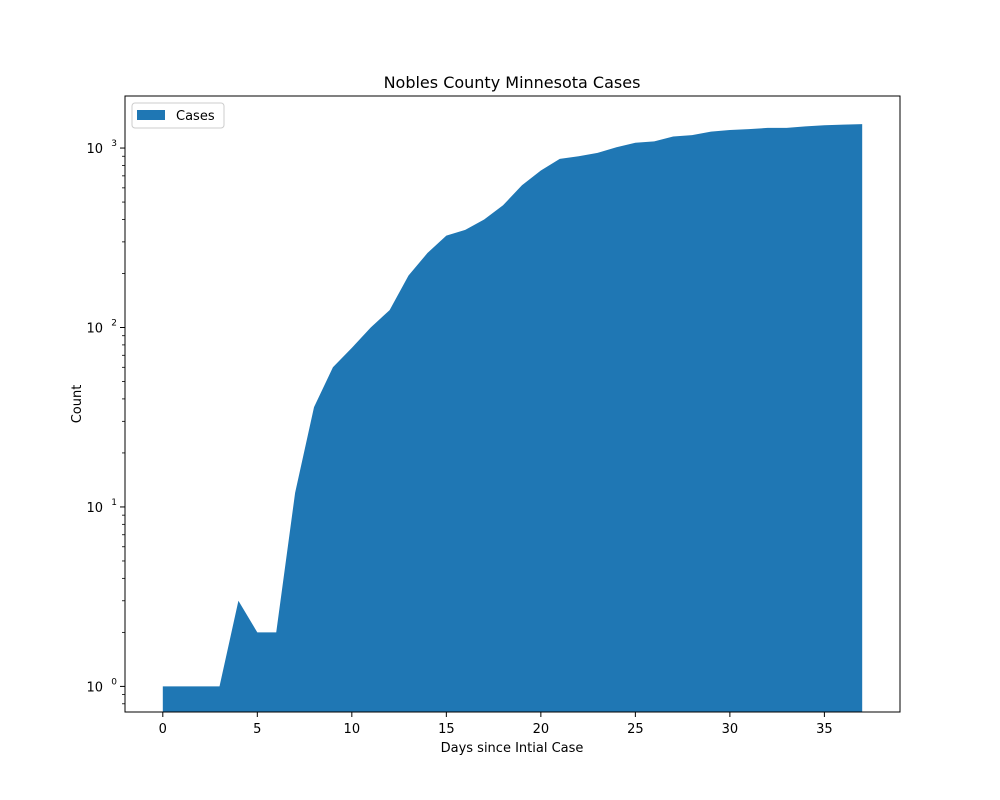 The height and width of the screenshot is (800, 1000). I want to click on y-tick-exponent: 1, so click(114, 503).